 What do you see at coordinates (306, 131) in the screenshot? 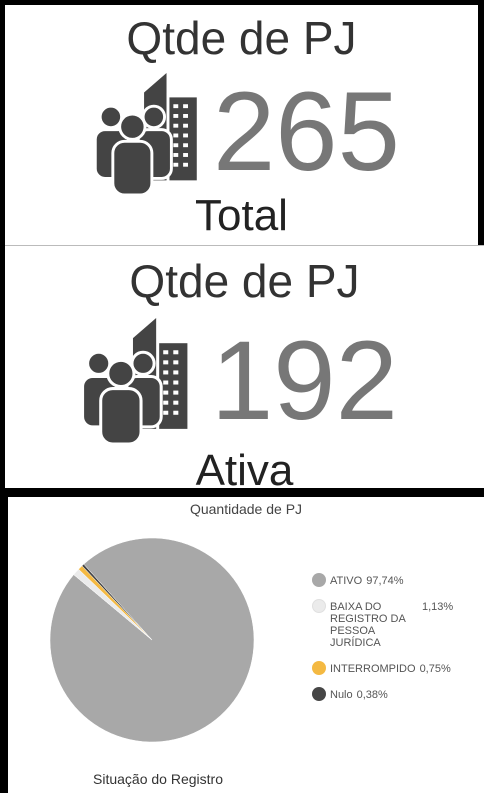
I see `card-value: 265` at bounding box center [306, 131].